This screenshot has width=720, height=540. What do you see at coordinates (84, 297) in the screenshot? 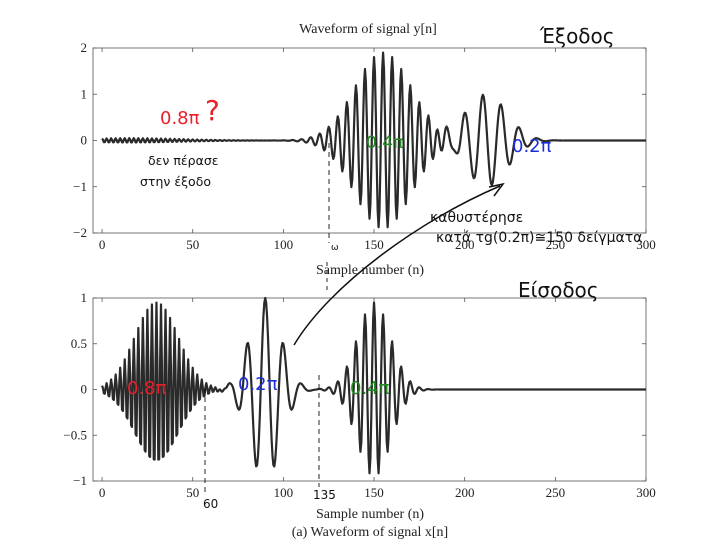
I see `input-ytick-label: 1` at bounding box center [84, 297].